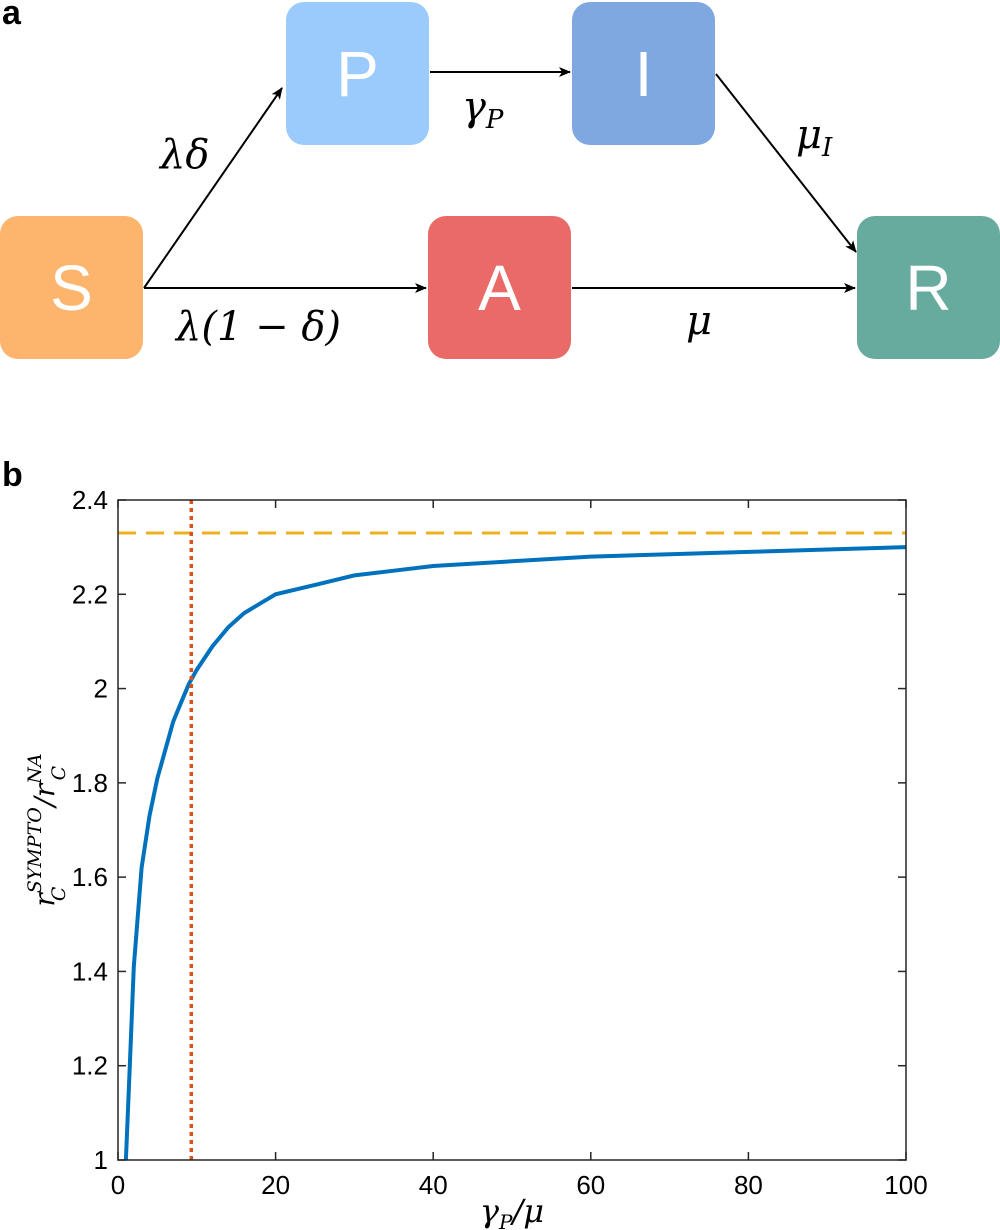  I want to click on rate-lambda-one-minus-delta: λ(1 − δ), so click(259, 327).